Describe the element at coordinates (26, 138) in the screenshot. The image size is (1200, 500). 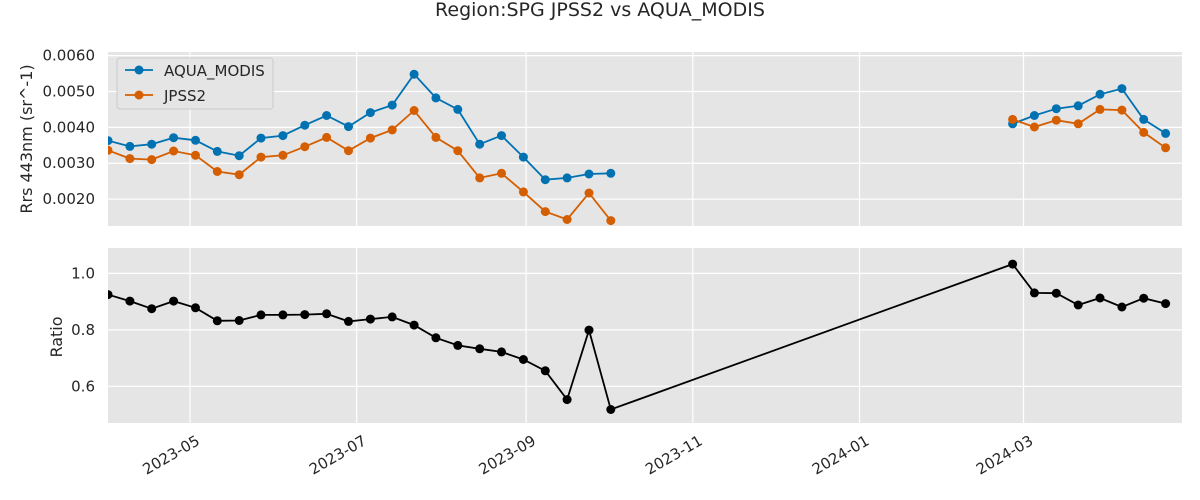
I see `top-y-axis-label: Rrs 443nm (sr^-1)` at that location.